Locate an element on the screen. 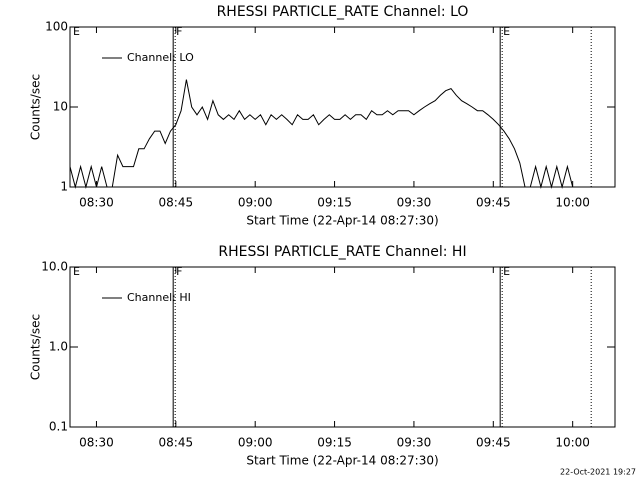 The image size is (640, 480). footer: 22-Oct-2021 19:27 is located at coordinates (598, 472).